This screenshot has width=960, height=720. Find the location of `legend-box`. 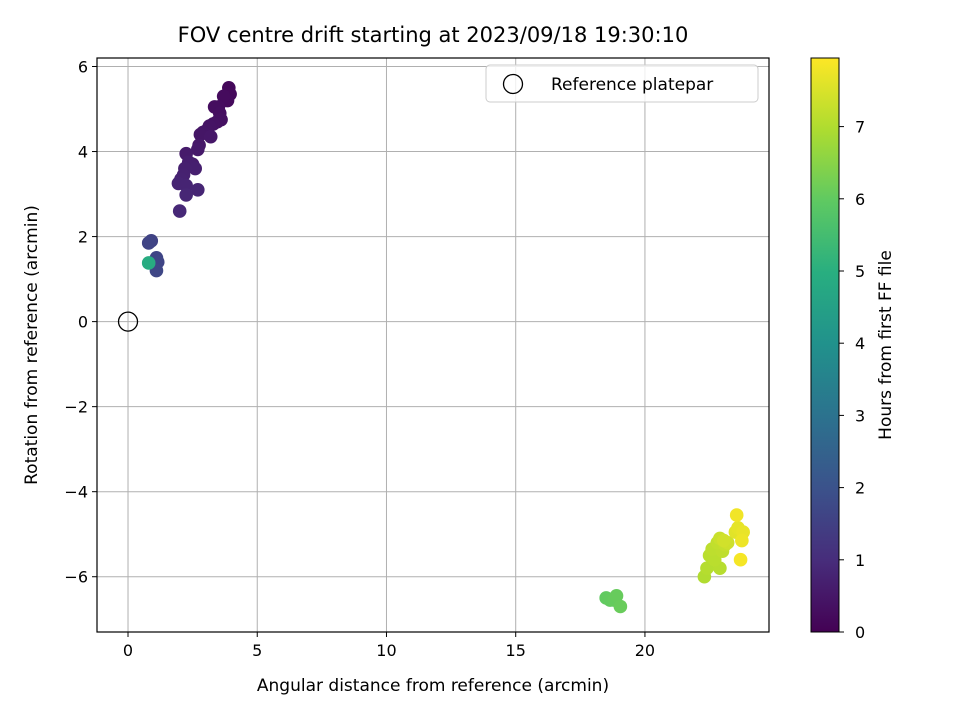

legend-box is located at coordinates (622, 83).